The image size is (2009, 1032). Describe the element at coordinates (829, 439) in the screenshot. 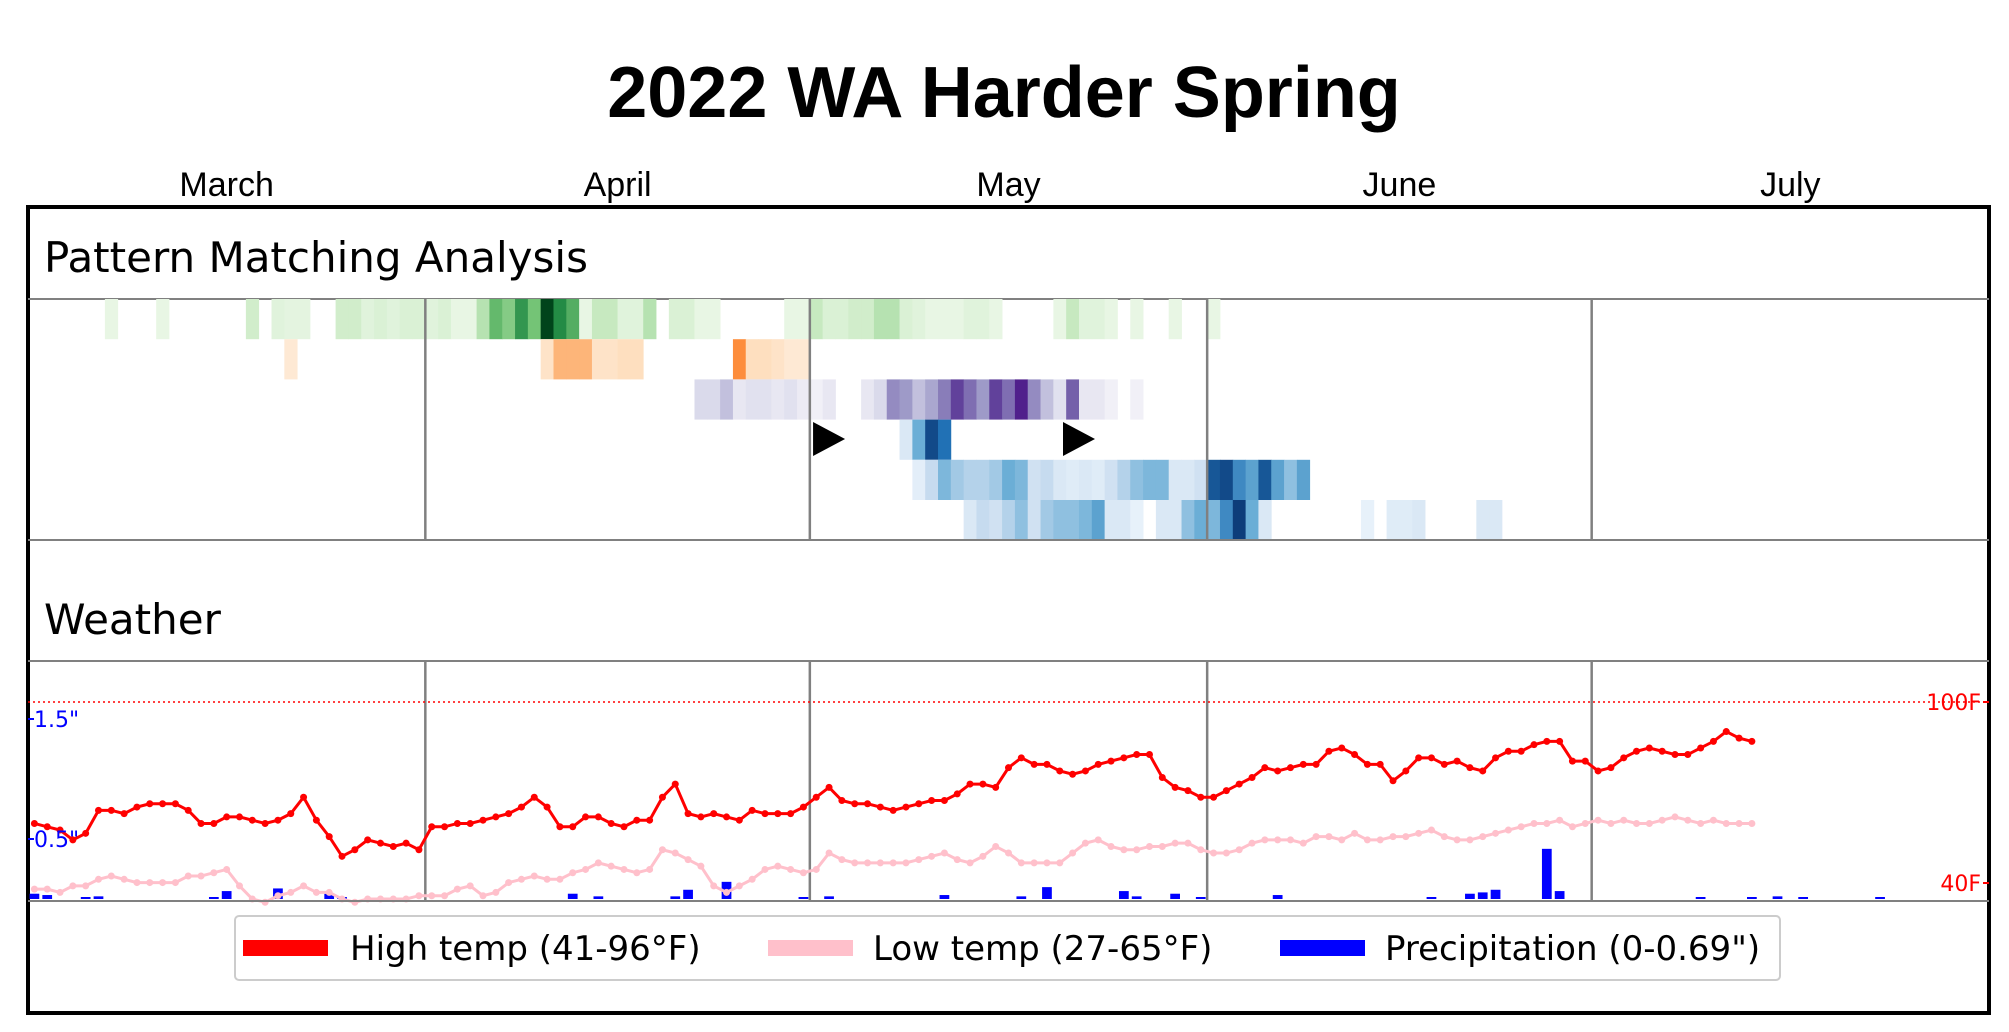

I see `play-marker-icon` at that location.